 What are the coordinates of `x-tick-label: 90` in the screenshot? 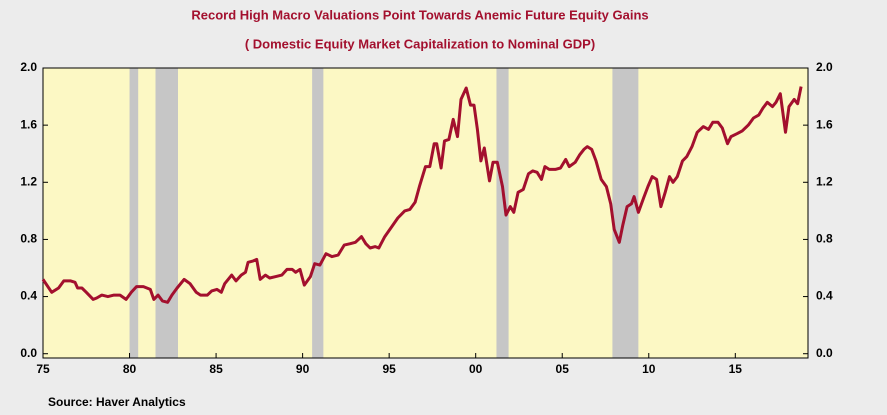 It's located at (303, 369).